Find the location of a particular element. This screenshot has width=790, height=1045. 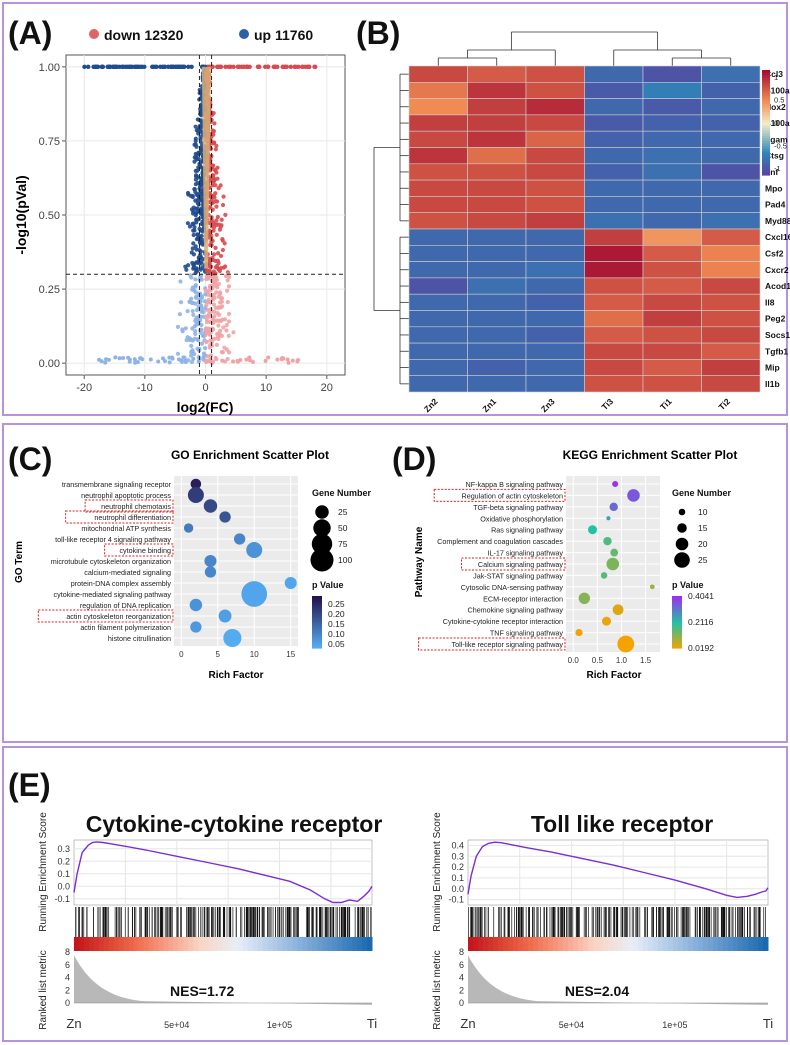

pc-color-legend-label: 0.05 is located at coordinates (336, 644).